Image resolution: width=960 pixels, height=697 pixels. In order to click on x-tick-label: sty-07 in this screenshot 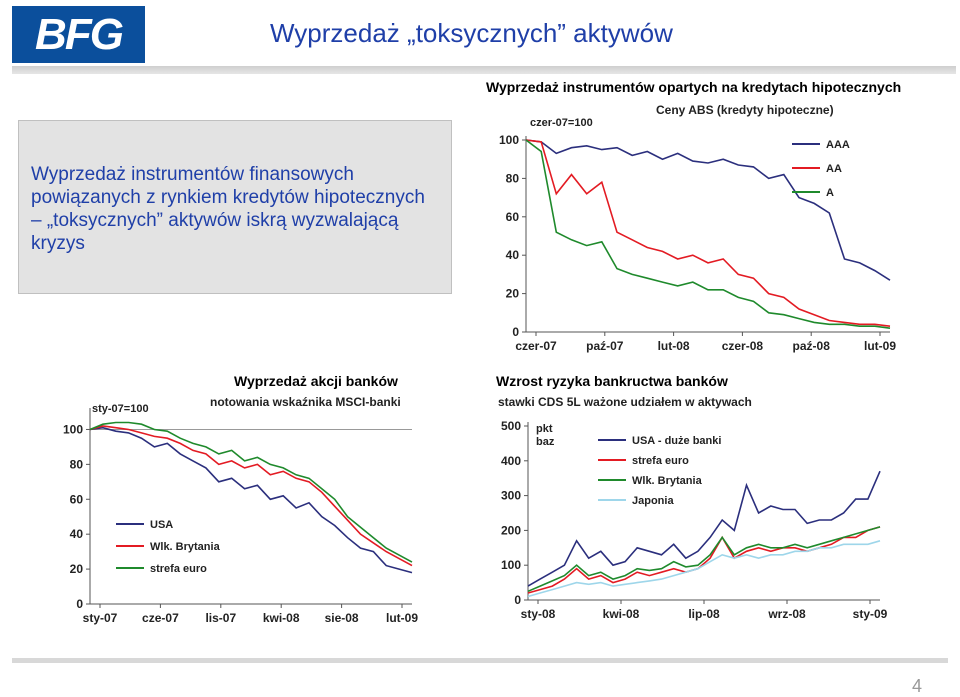, I will do `click(100, 618)`.